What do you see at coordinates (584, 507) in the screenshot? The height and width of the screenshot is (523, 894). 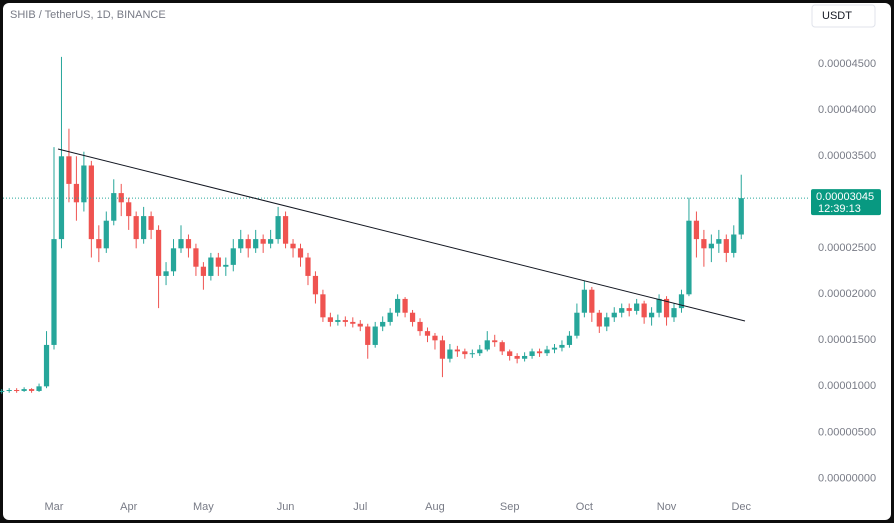 I see `x-tick-label: Oct` at bounding box center [584, 507].